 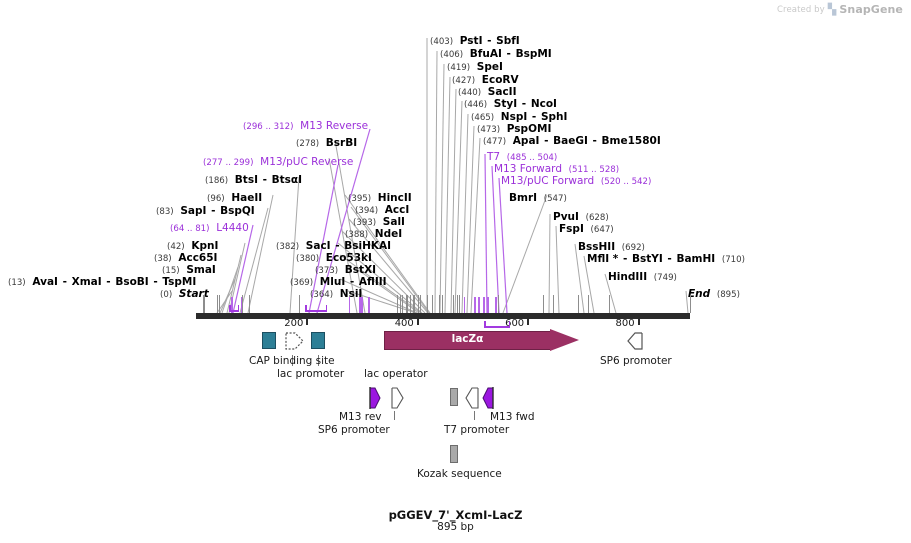 I want to click on enzyme-name: End, so click(x=699, y=294).